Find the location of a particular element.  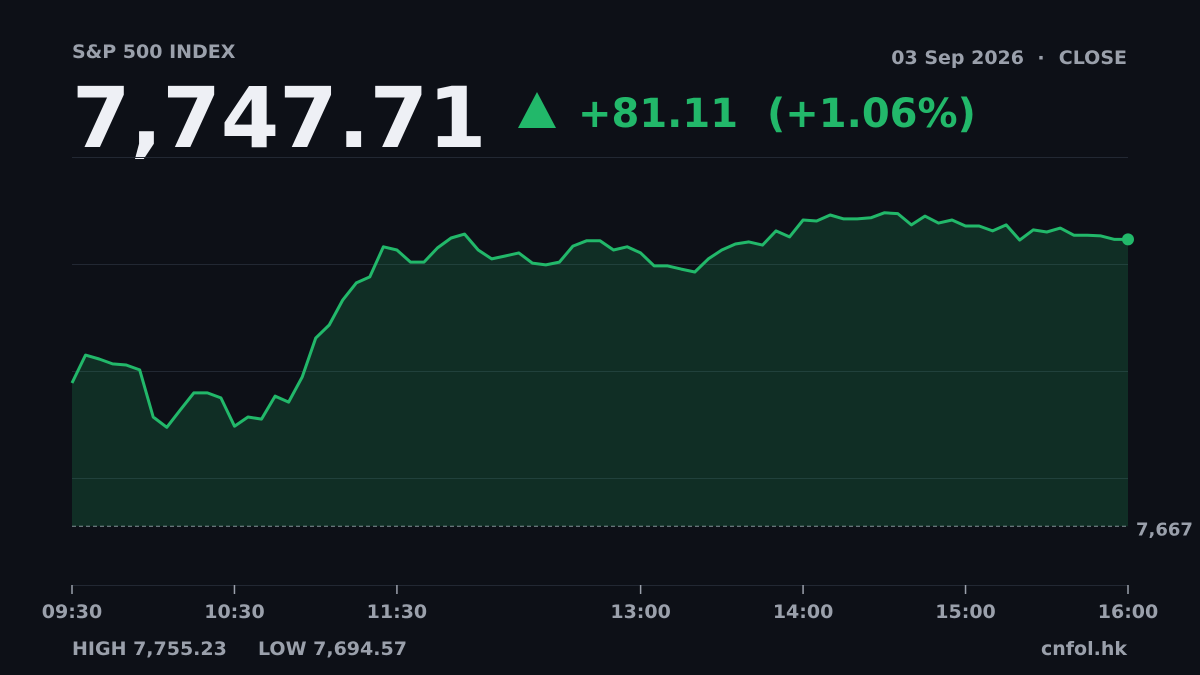

x-tick-label: 14:00 is located at coordinates (803, 612).